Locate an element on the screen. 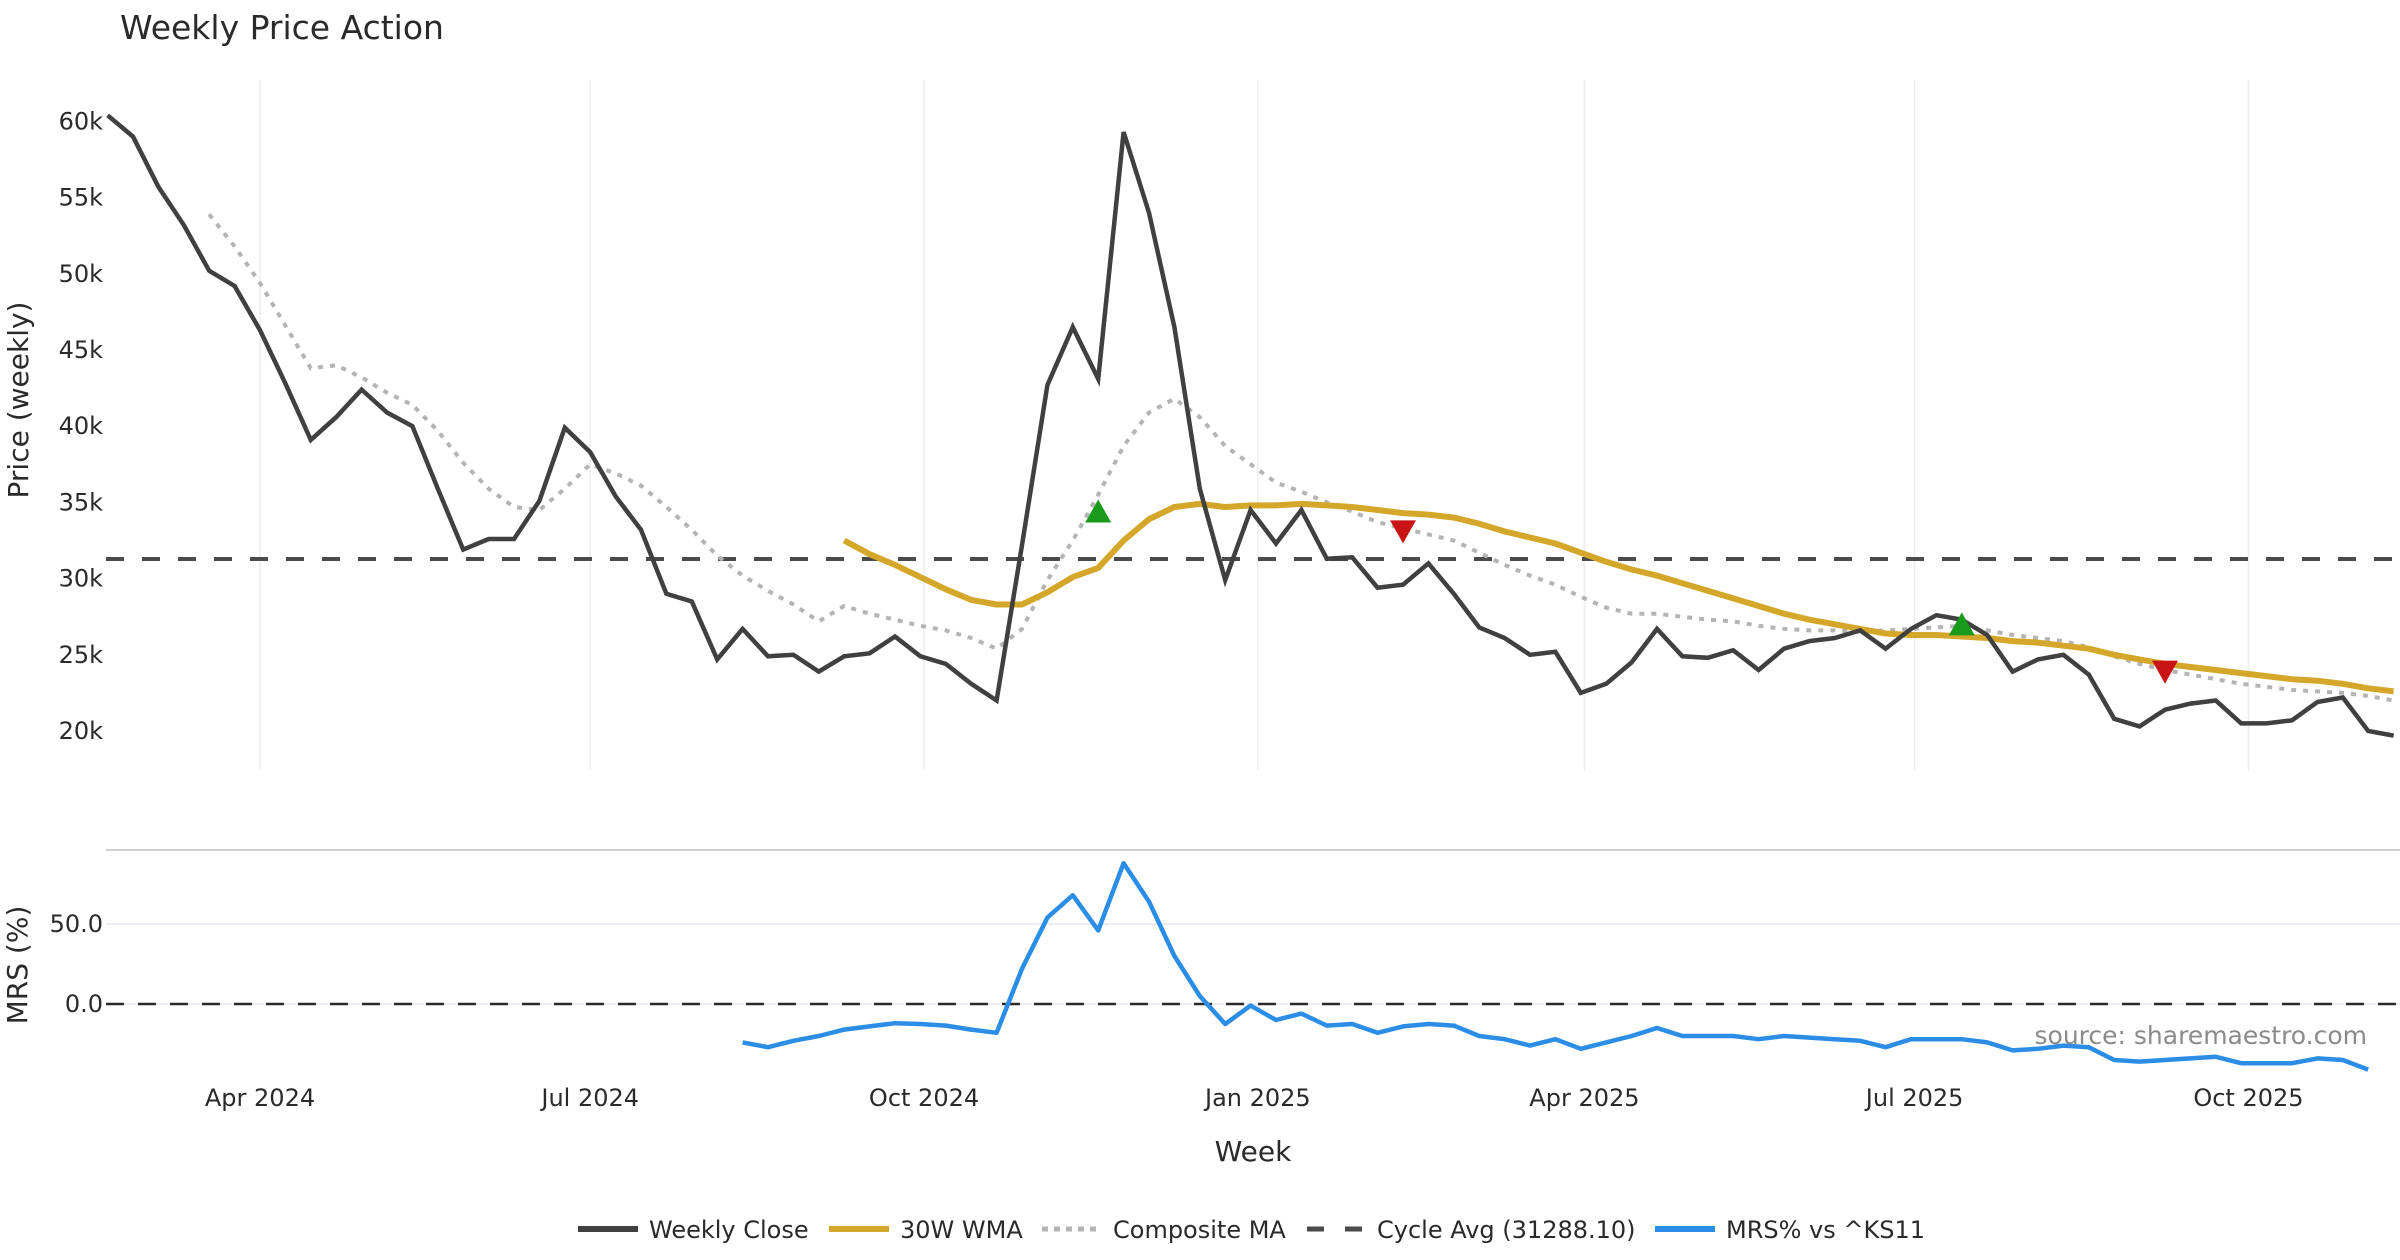 The width and height of the screenshot is (2400, 1260). price-y-axis-label: Price (weekly) is located at coordinates (18, 400).